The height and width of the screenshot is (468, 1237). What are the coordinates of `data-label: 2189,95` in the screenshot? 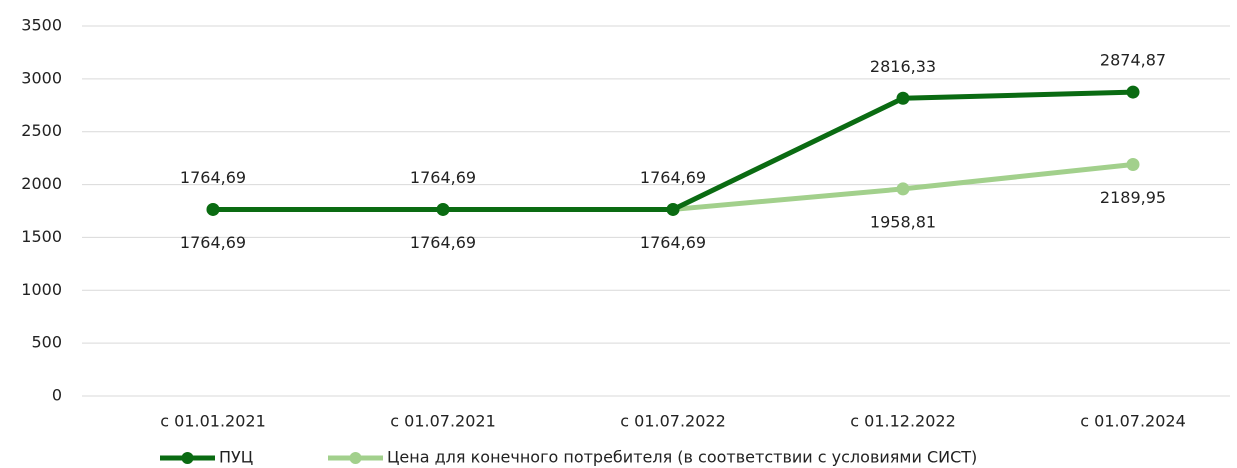 It's located at (1133, 197).